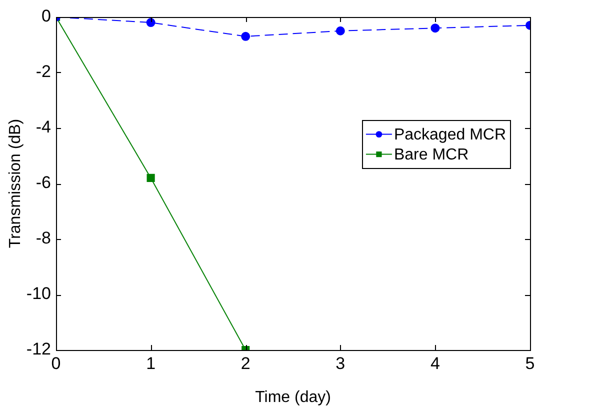 Image resolution: width=612 pixels, height=415 pixels. What do you see at coordinates (293, 397) in the screenshot?
I see `x-axis-title: Time (day)` at bounding box center [293, 397].